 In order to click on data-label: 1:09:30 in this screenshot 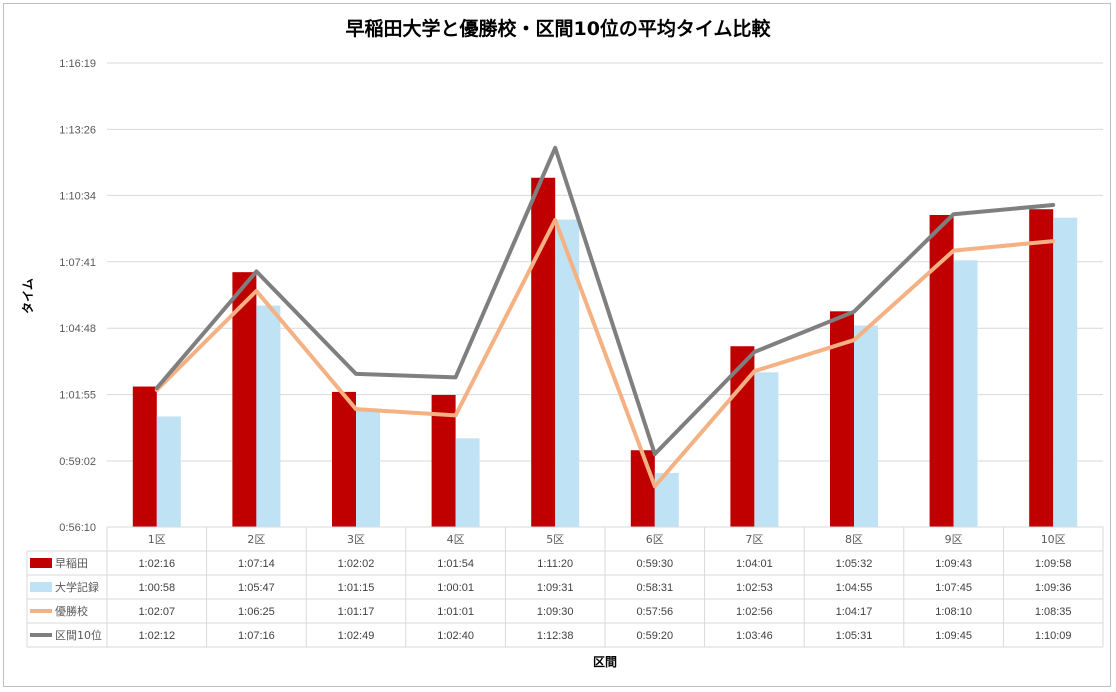, I will do `click(555, 612)`.